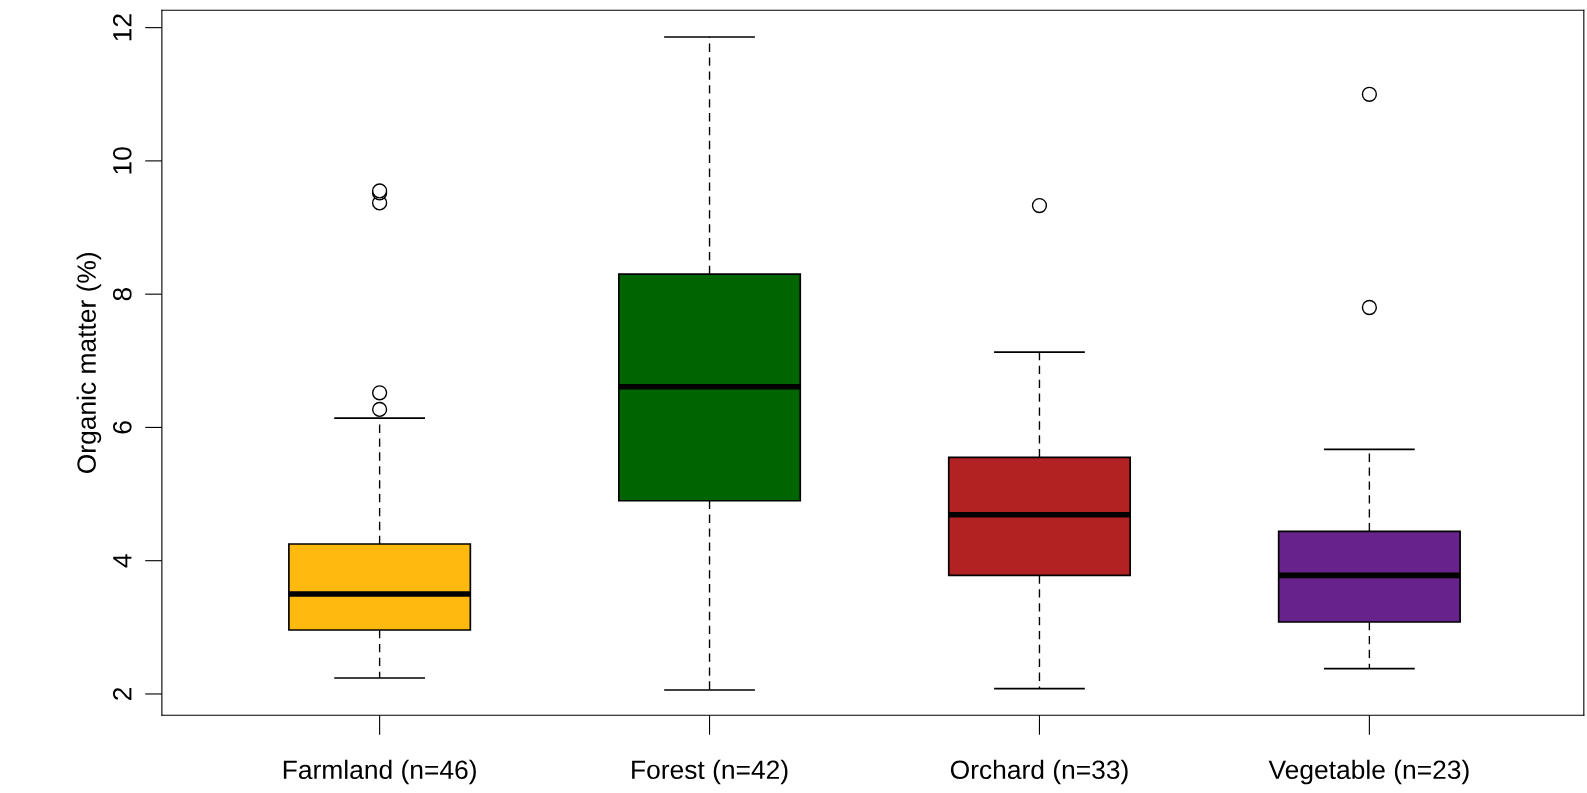 The width and height of the screenshot is (1587, 793). Describe the element at coordinates (1039, 772) in the screenshot. I see `x-tick-label: Orchard (n=33)` at that location.